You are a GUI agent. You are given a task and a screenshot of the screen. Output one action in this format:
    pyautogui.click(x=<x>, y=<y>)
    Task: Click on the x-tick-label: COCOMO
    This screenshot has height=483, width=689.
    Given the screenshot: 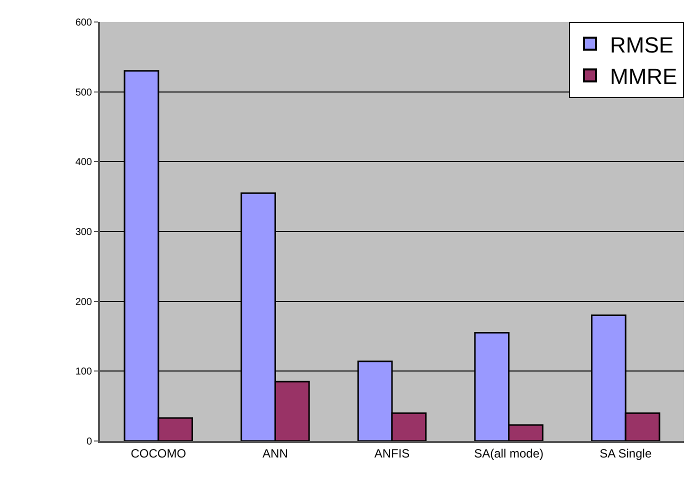 What is the action you would take?
    pyautogui.click(x=158, y=453)
    